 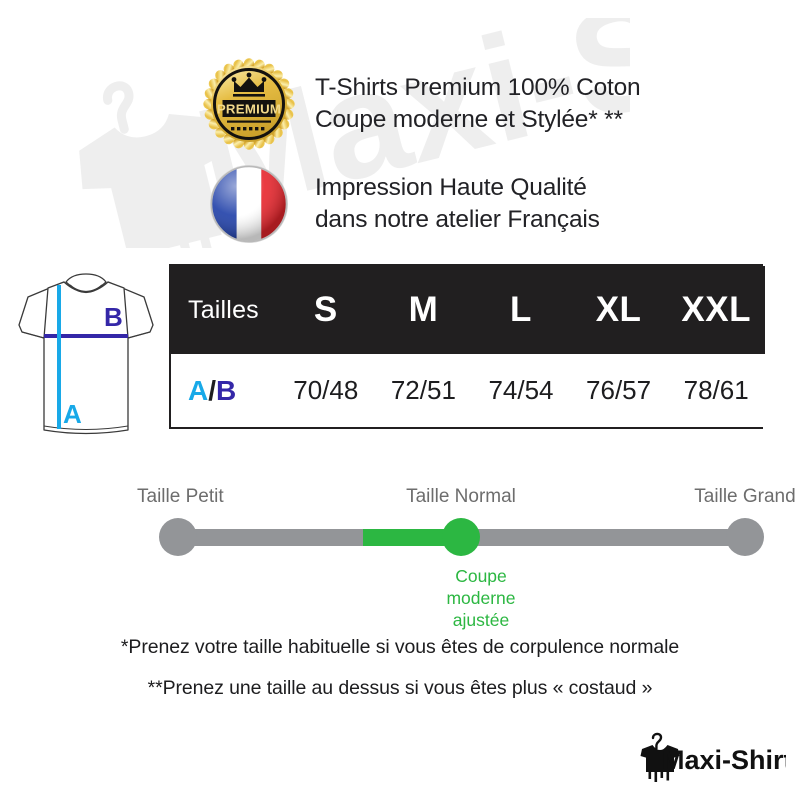 I want to click on fit-slider-knob-large, so click(x=745, y=537).